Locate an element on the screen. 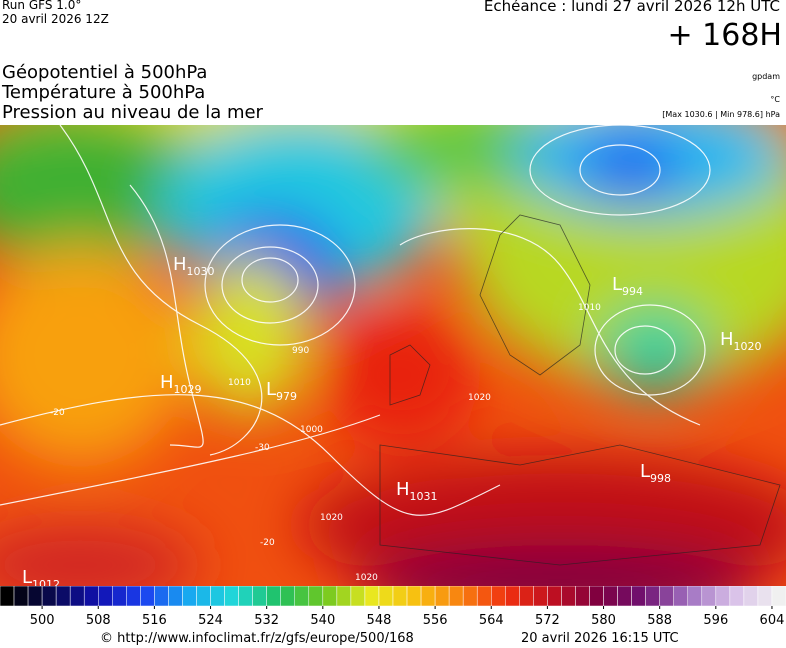 The image size is (786, 648). scale-label: 532 is located at coordinates (266, 620).